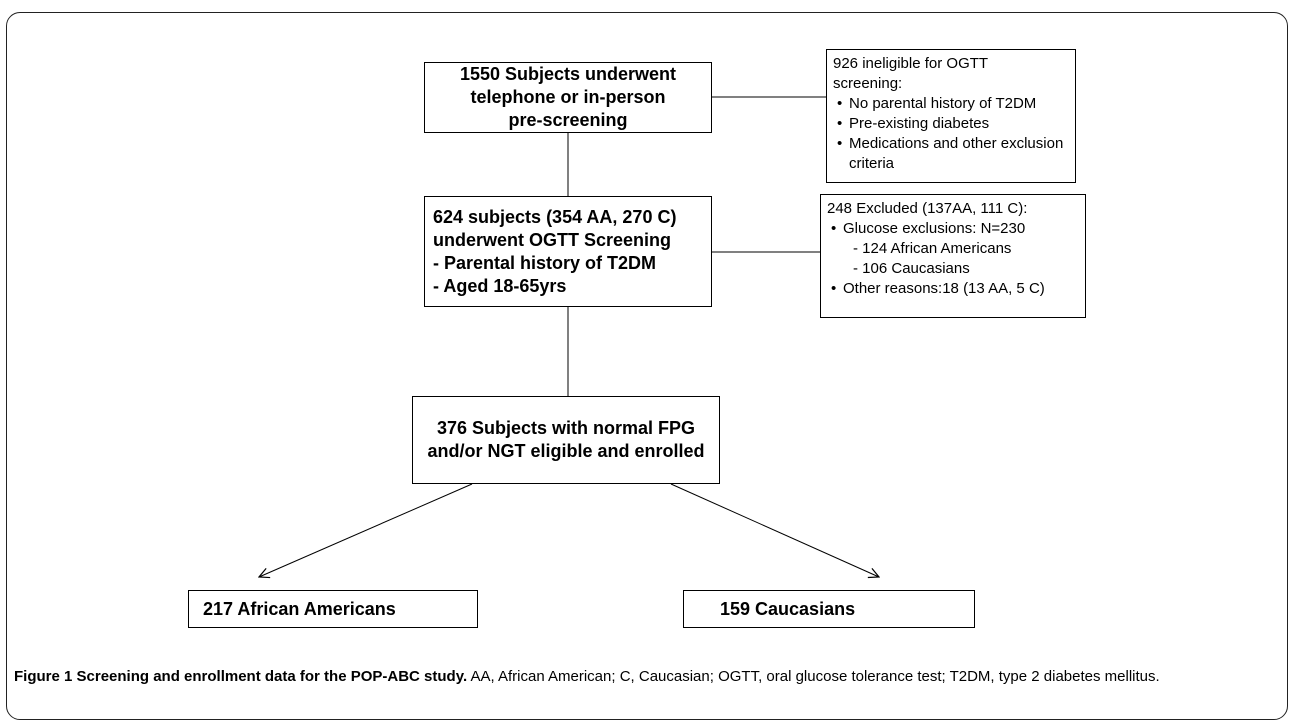 The image size is (1290, 723). Describe the element at coordinates (366, 530) in the screenshot. I see `arrow-to-african-americans` at that location.